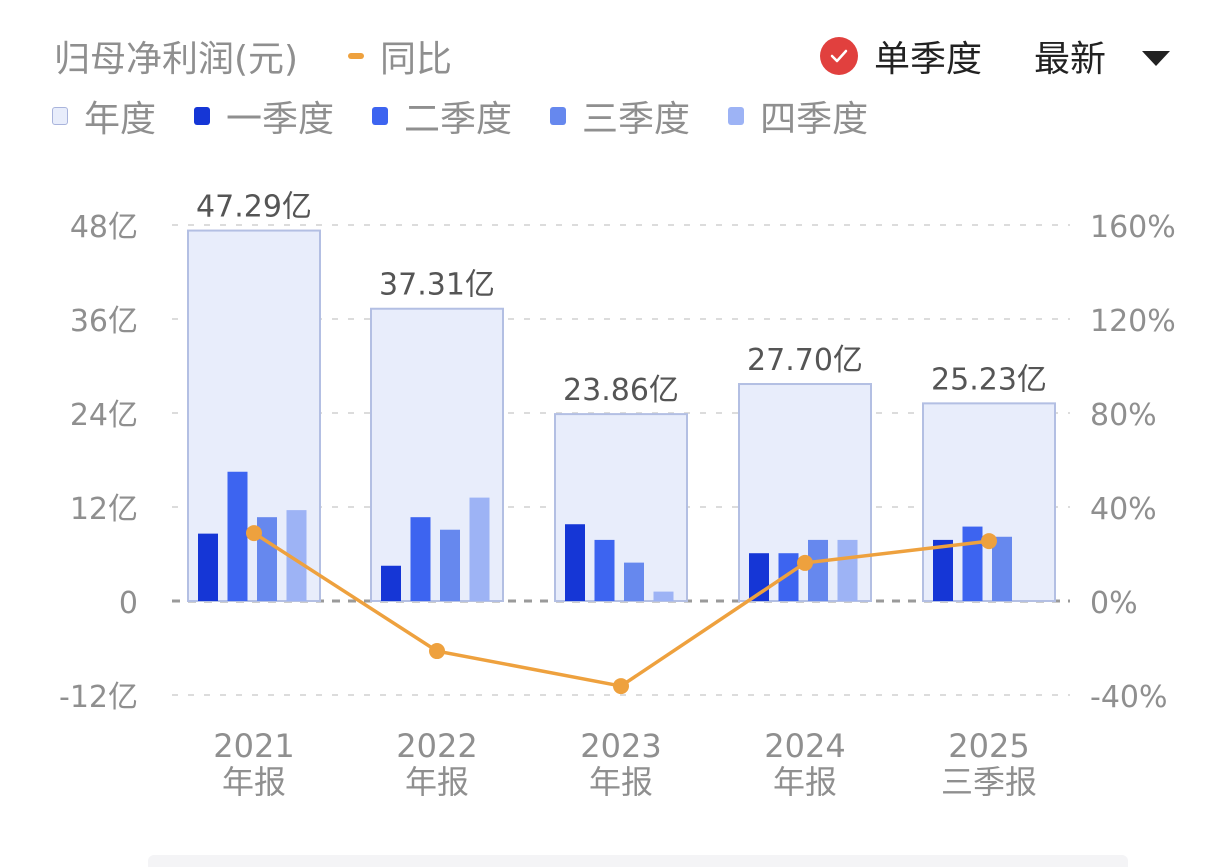 The height and width of the screenshot is (867, 1224). What do you see at coordinates (804, 746) in the screenshot?
I see `x-axis-label: 2024` at bounding box center [804, 746].